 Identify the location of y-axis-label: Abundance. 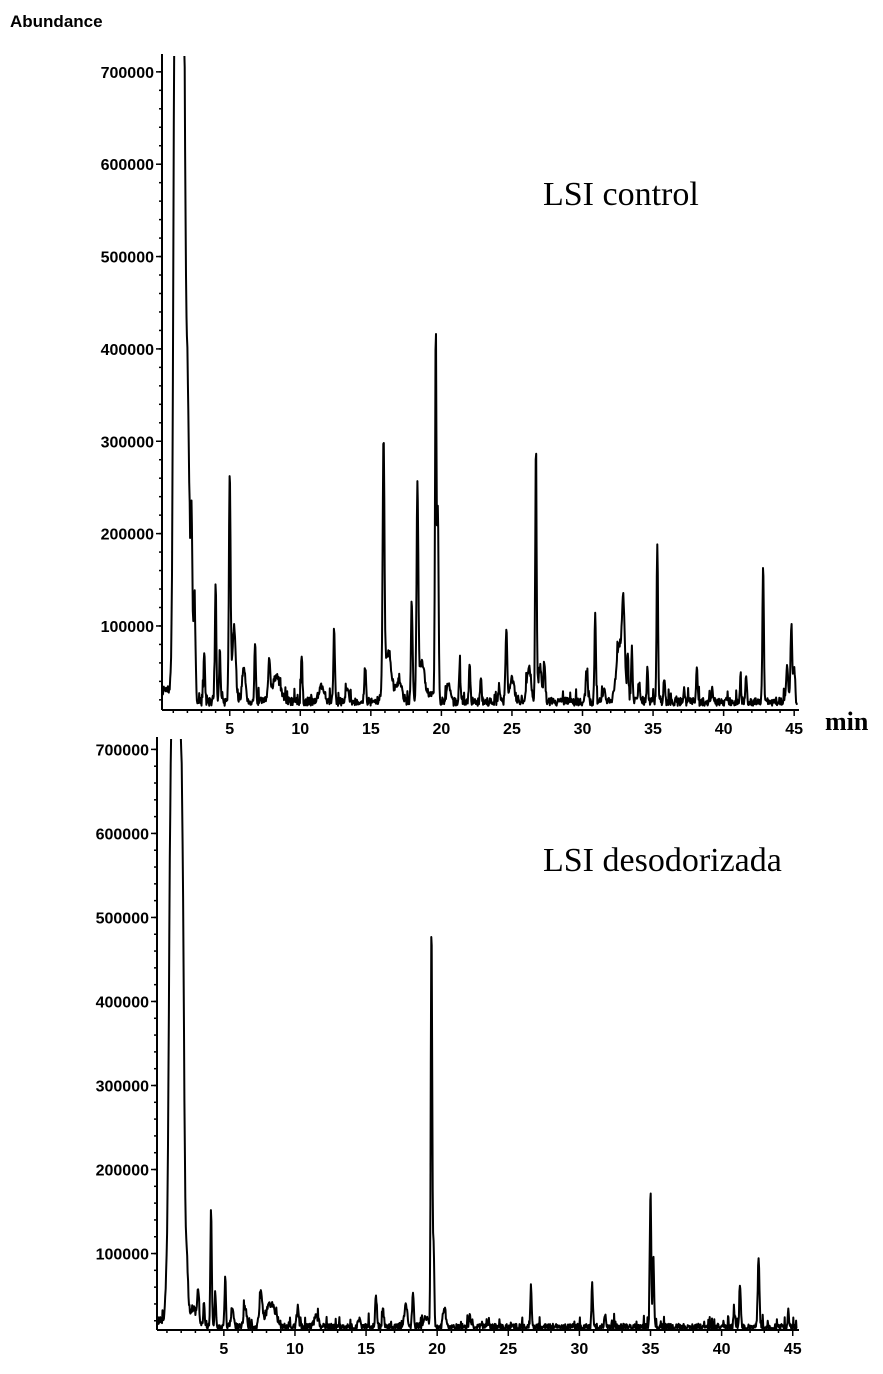
(56, 21).